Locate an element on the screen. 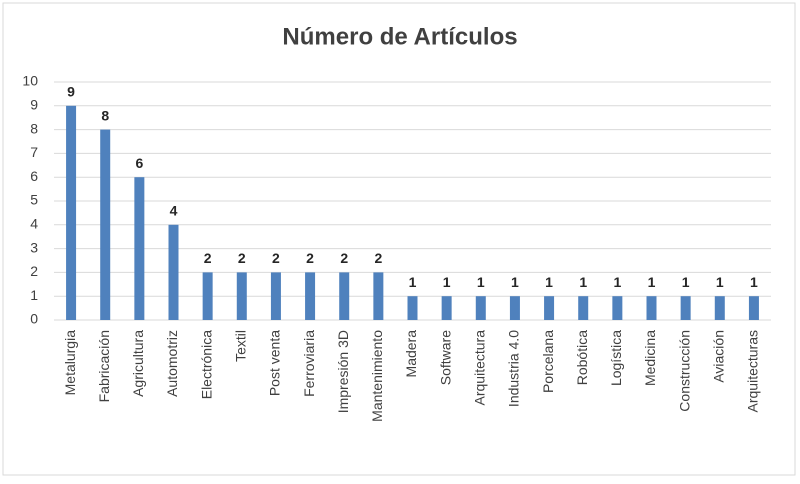 The image size is (800, 484). data-label: 8 is located at coordinates (105, 115).